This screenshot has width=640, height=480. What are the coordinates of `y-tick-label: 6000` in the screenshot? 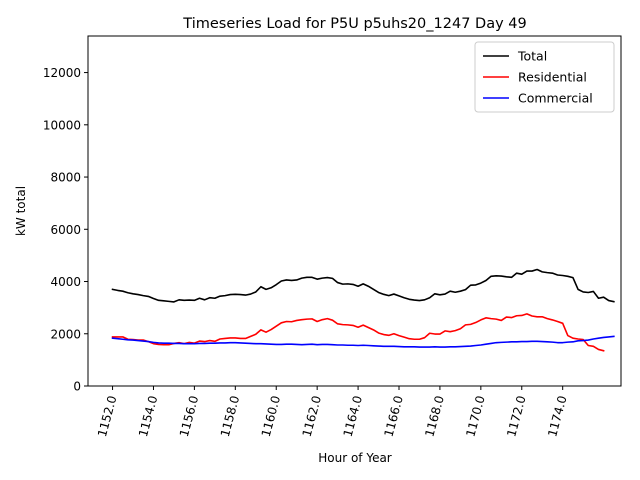 It's located at (65, 230).